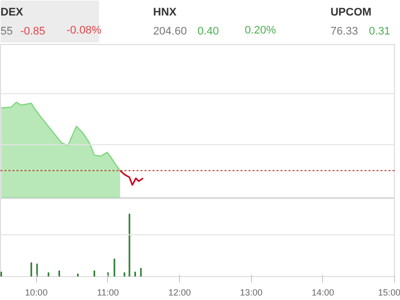 The height and width of the screenshot is (300, 400). I want to click on text: DEX, so click(12, 12).